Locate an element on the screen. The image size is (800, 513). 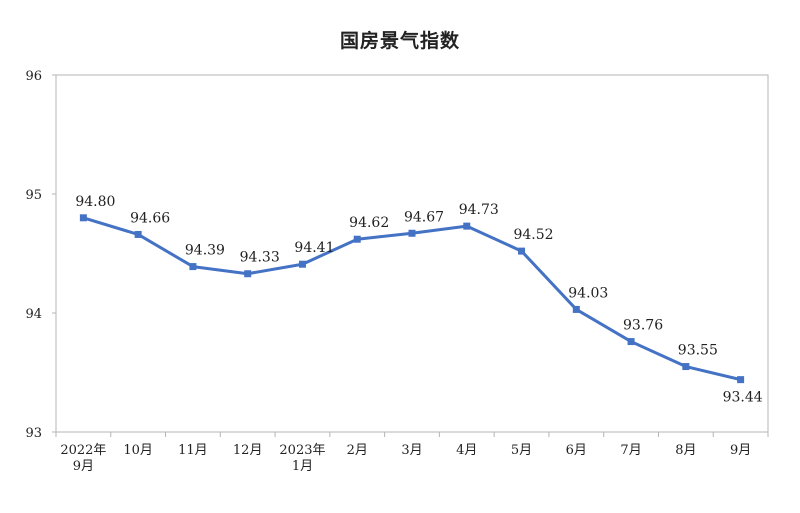
x-tick-label: 2022年 9月 is located at coordinates (83, 458).